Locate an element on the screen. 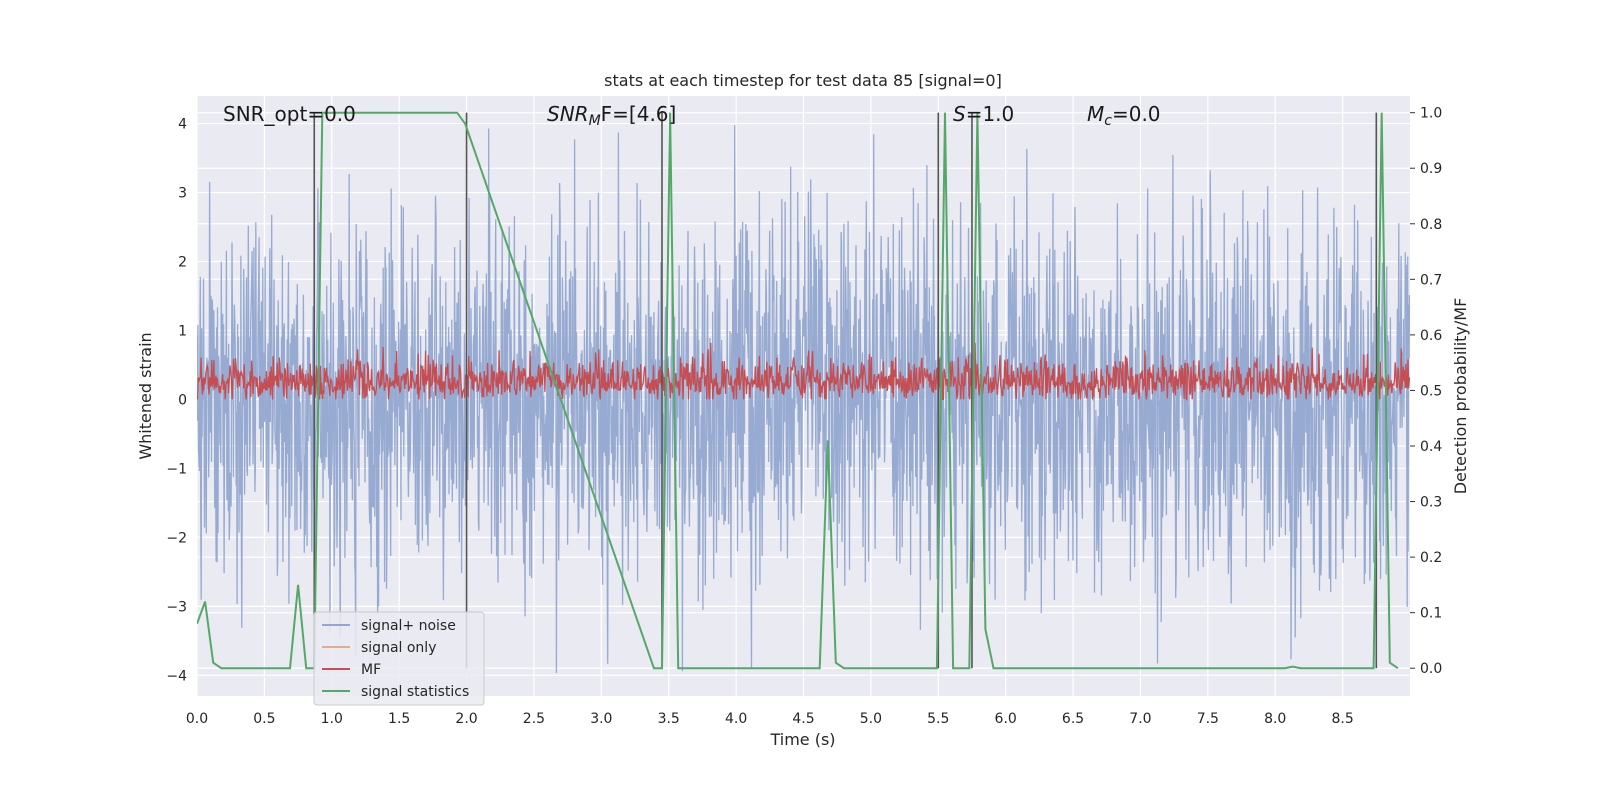 This screenshot has height=800, width=1600. annotation-s-base: S is located at coordinates (959, 114).